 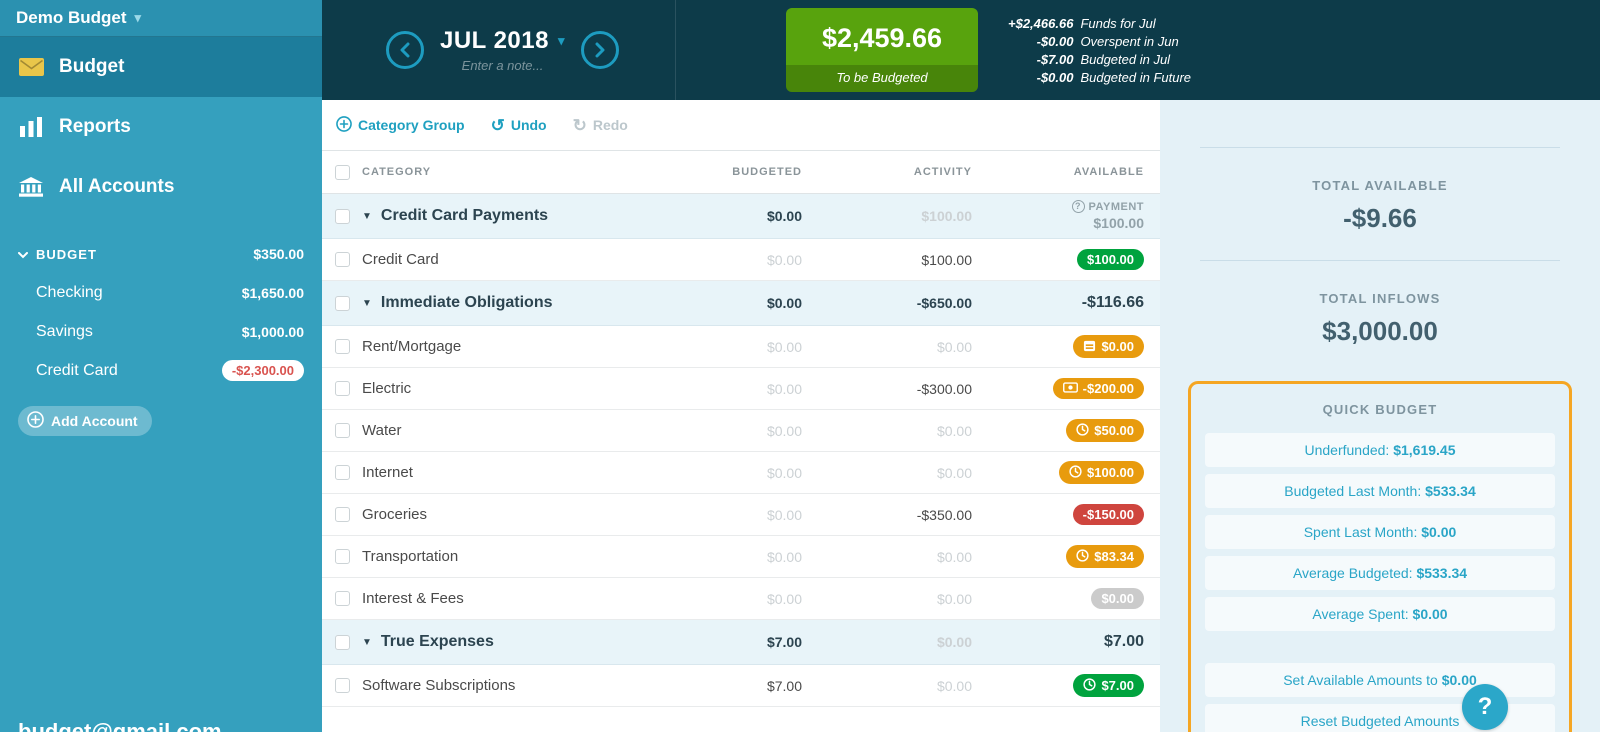 What do you see at coordinates (610, 125) in the screenshot?
I see `redo-label: Redo` at bounding box center [610, 125].